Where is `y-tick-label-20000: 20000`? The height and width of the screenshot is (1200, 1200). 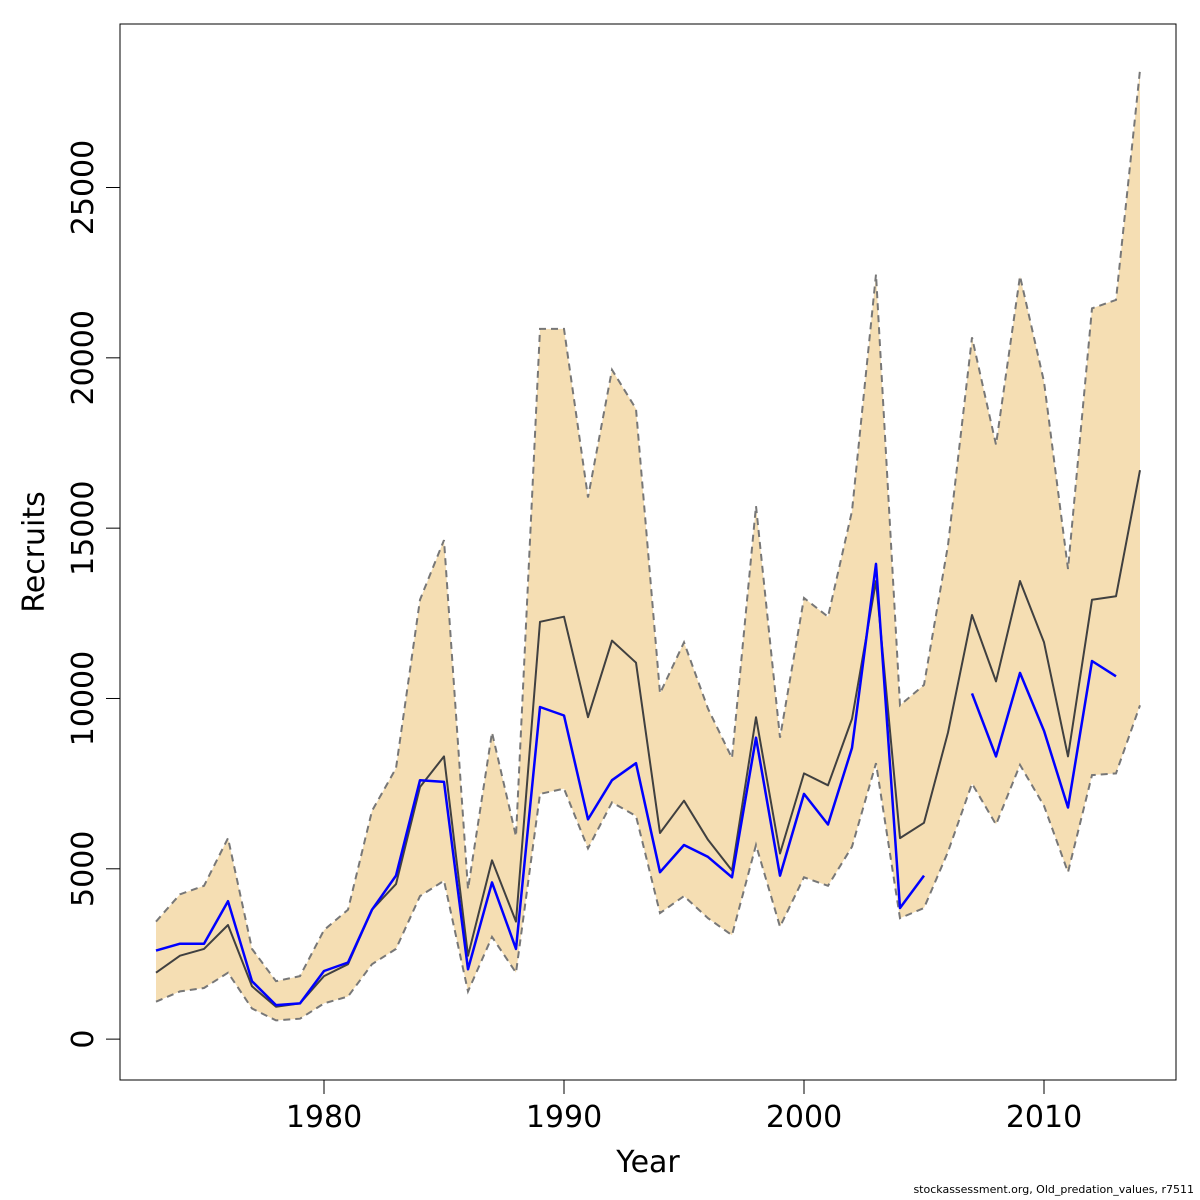
y-tick-label-20000: 20000 is located at coordinates (83, 357).